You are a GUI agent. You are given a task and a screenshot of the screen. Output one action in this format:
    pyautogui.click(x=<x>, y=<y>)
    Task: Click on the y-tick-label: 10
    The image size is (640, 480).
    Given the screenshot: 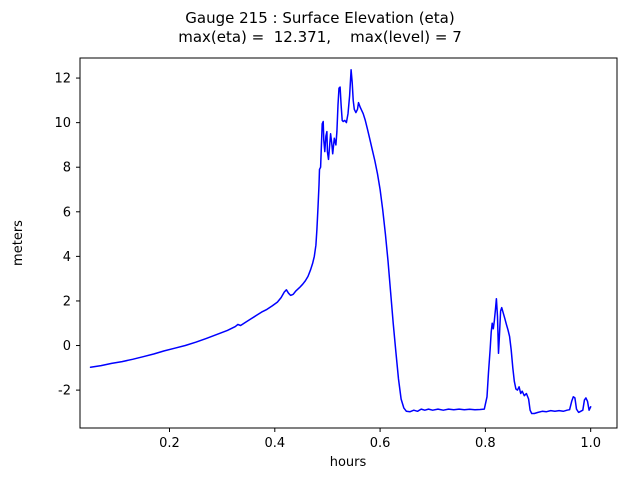 What is the action you would take?
    pyautogui.click(x=62, y=123)
    